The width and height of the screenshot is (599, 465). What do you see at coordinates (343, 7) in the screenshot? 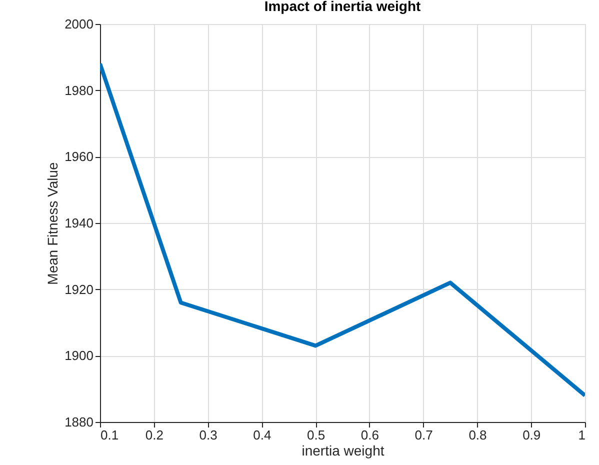
I see `chart-title: Impact of inertia weight` at bounding box center [343, 7].